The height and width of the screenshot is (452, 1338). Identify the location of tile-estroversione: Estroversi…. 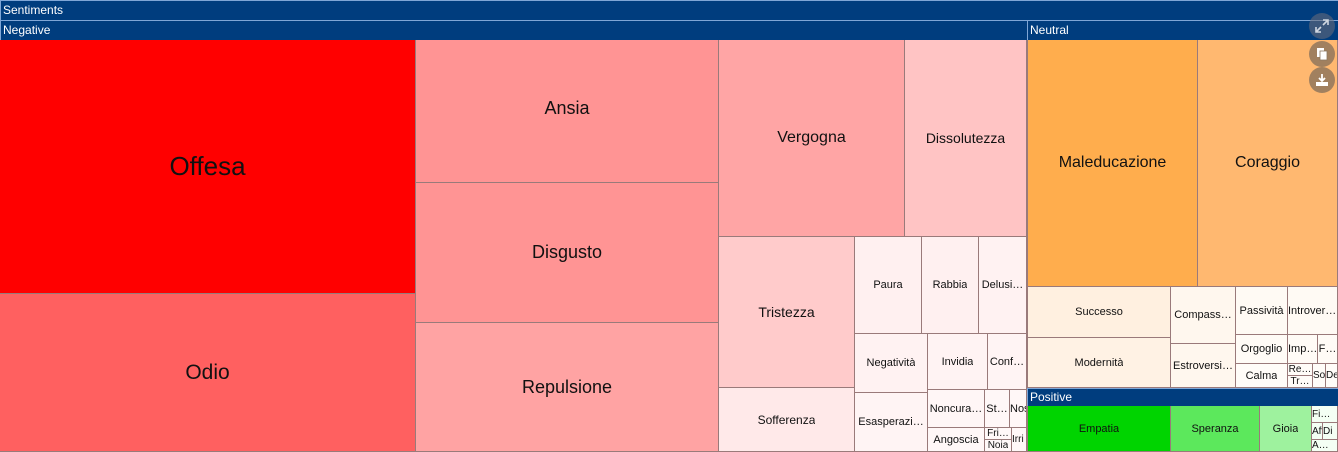
(1203, 366).